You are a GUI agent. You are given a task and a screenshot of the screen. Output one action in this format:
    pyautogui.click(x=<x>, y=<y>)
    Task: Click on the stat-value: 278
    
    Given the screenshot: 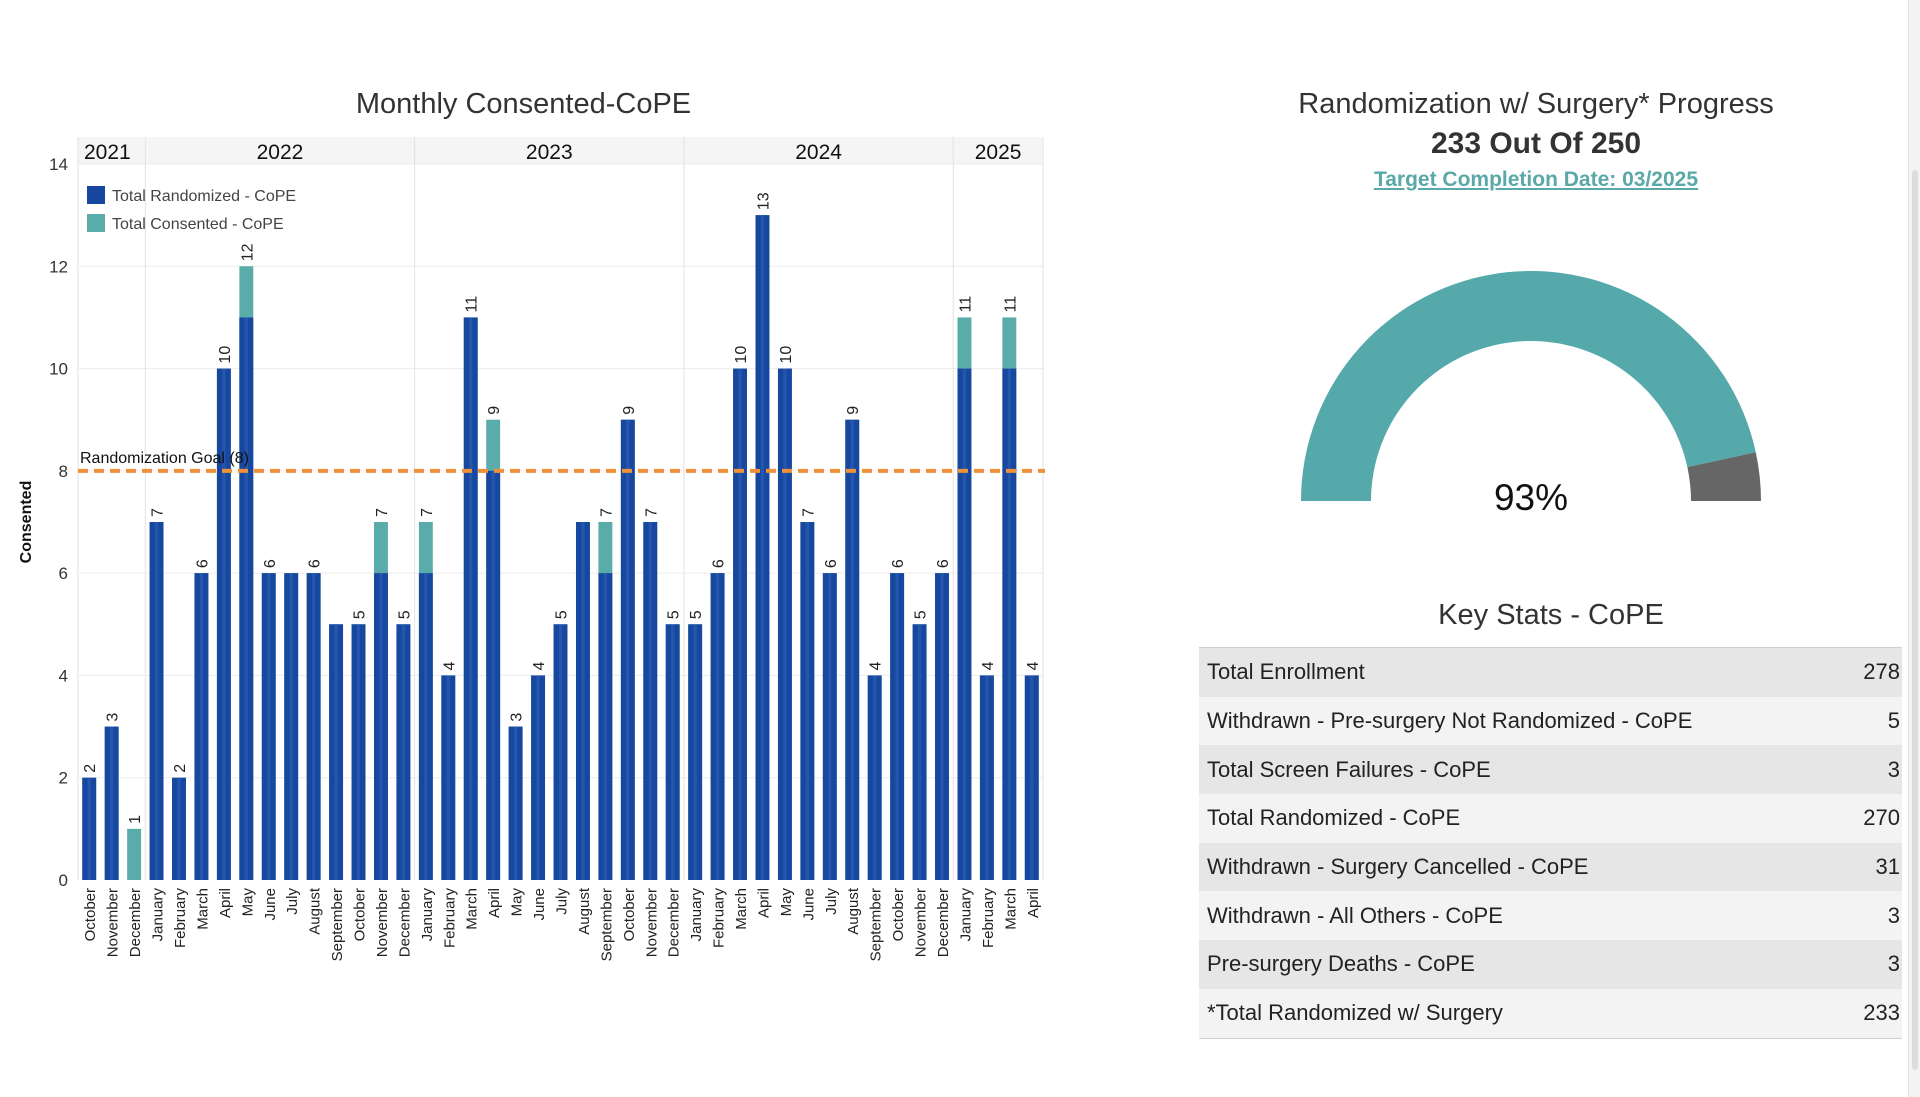 What is the action you would take?
    pyautogui.click(x=1881, y=672)
    